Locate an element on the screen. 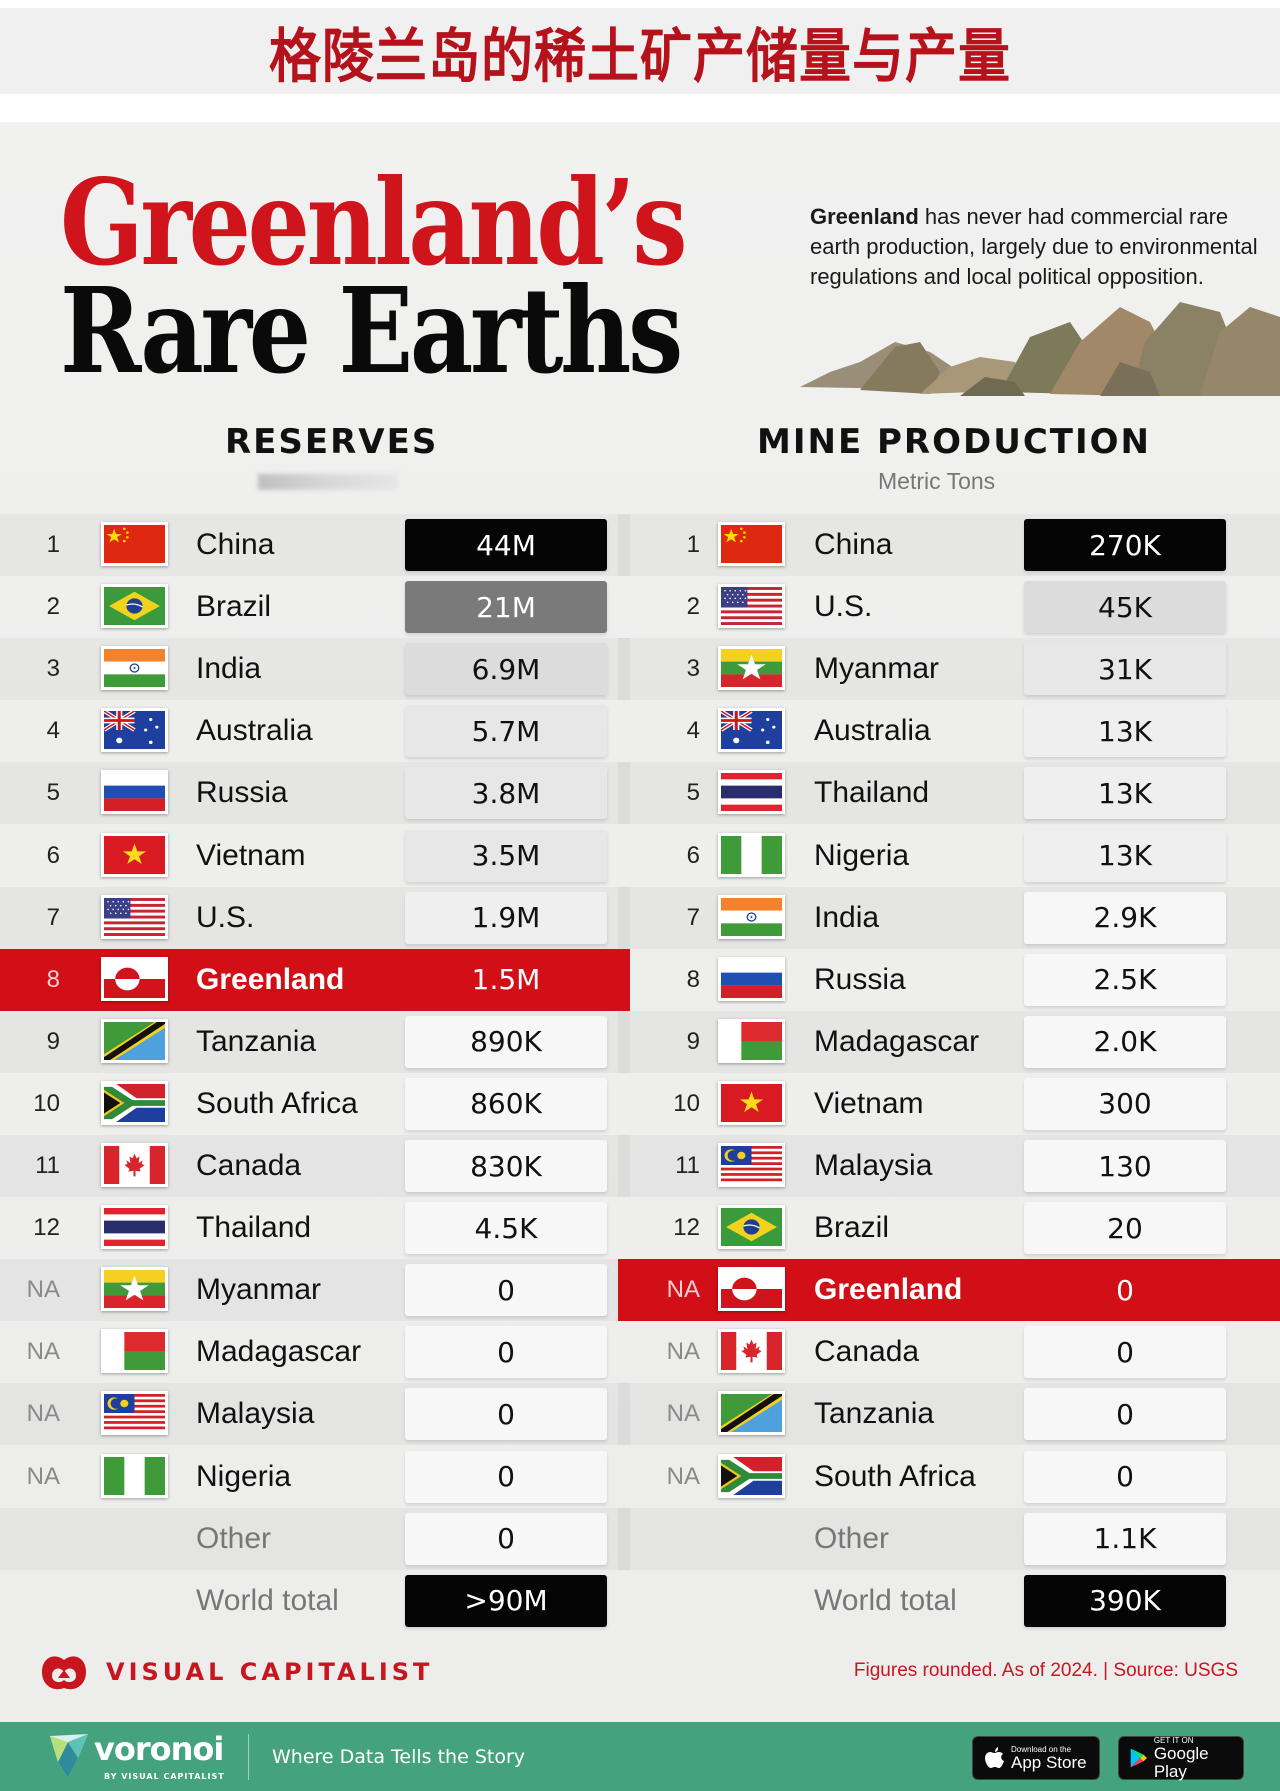 The height and width of the screenshot is (1791, 1280). table-row: 4 Australia 5.7M is located at coordinates (315, 731).